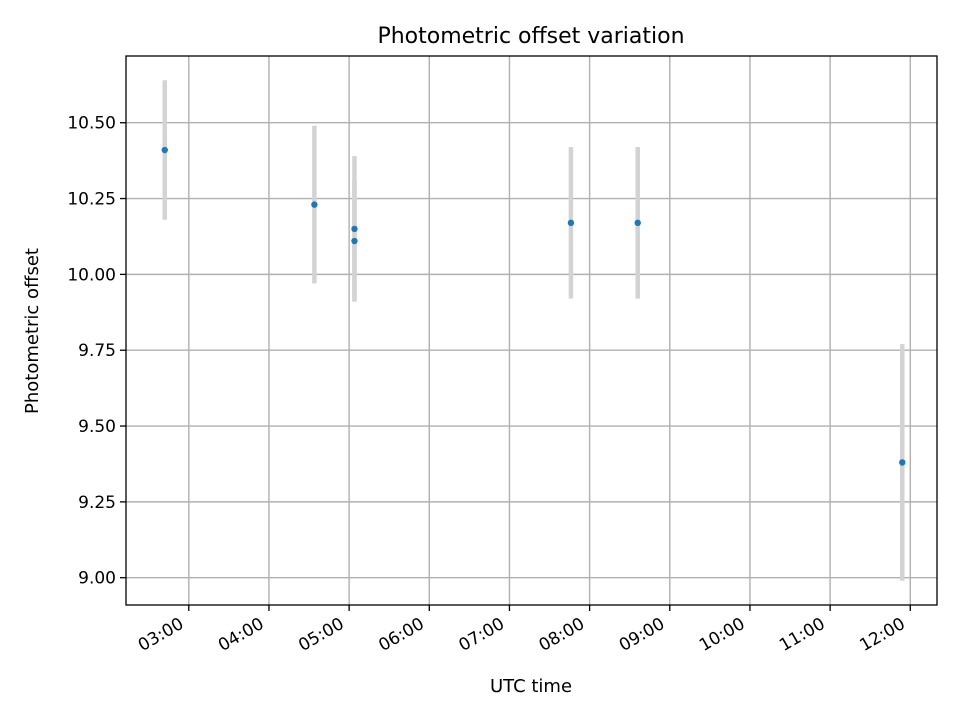 The width and height of the screenshot is (960, 720). Describe the element at coordinates (530, 36) in the screenshot. I see `chart-title: Photometric offset variation` at that location.